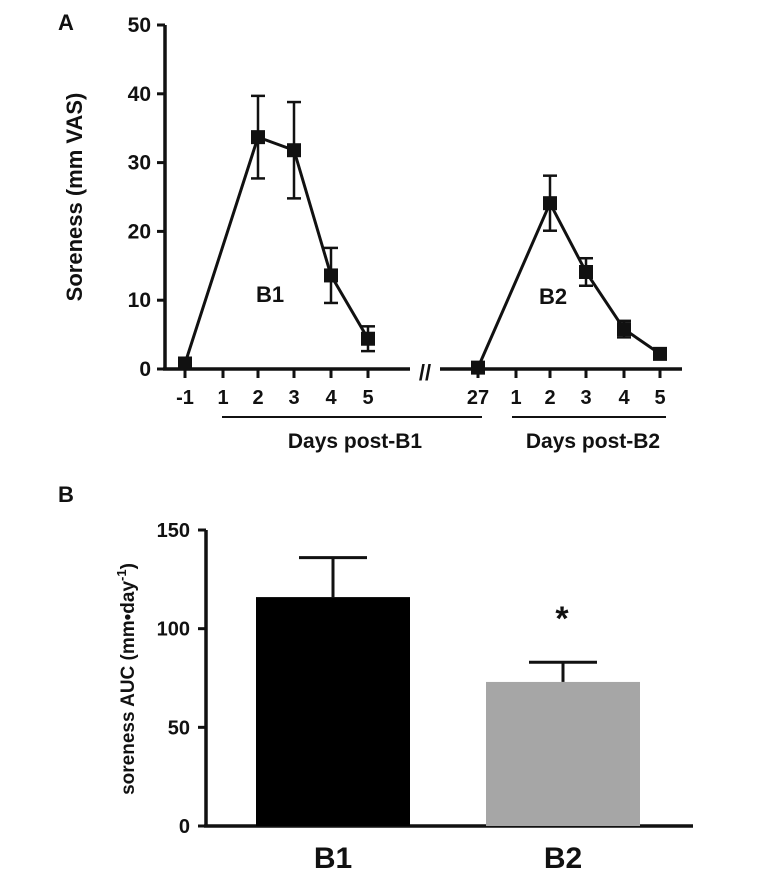 The image size is (764, 885). I want to click on panel-a-group-label-b1: Days post-B1, so click(355, 441).